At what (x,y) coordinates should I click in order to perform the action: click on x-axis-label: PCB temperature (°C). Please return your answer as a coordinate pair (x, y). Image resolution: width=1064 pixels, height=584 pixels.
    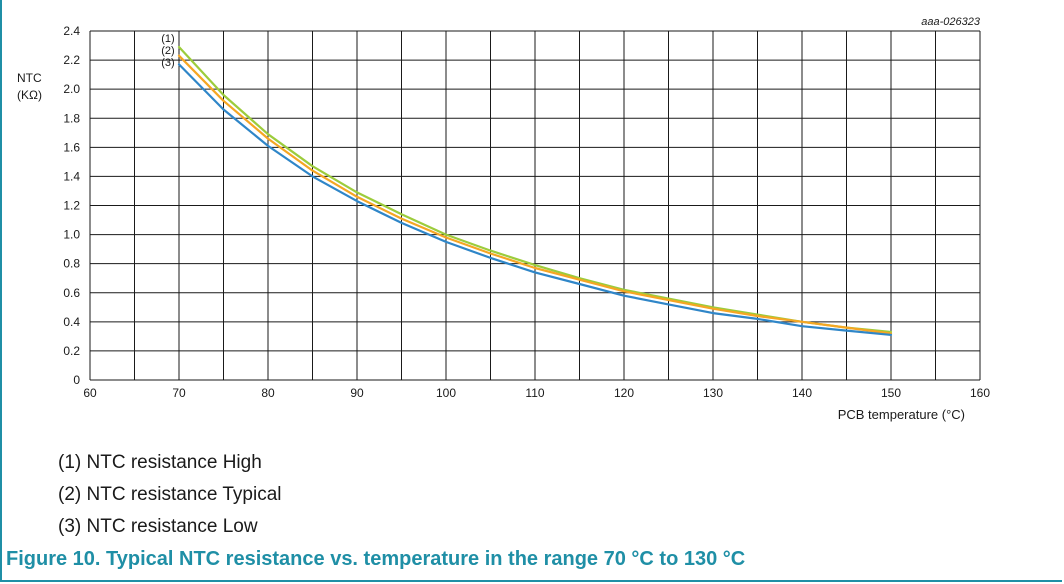
    Looking at the image, I should click on (901, 414).